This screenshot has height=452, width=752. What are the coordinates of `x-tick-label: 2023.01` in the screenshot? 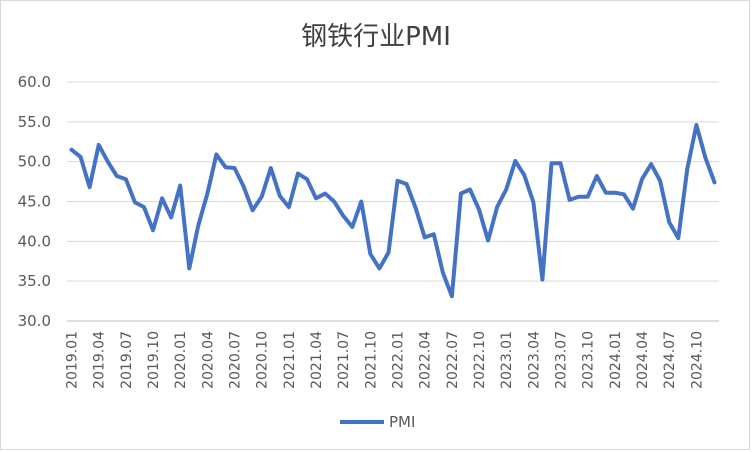 It's located at (507, 360).